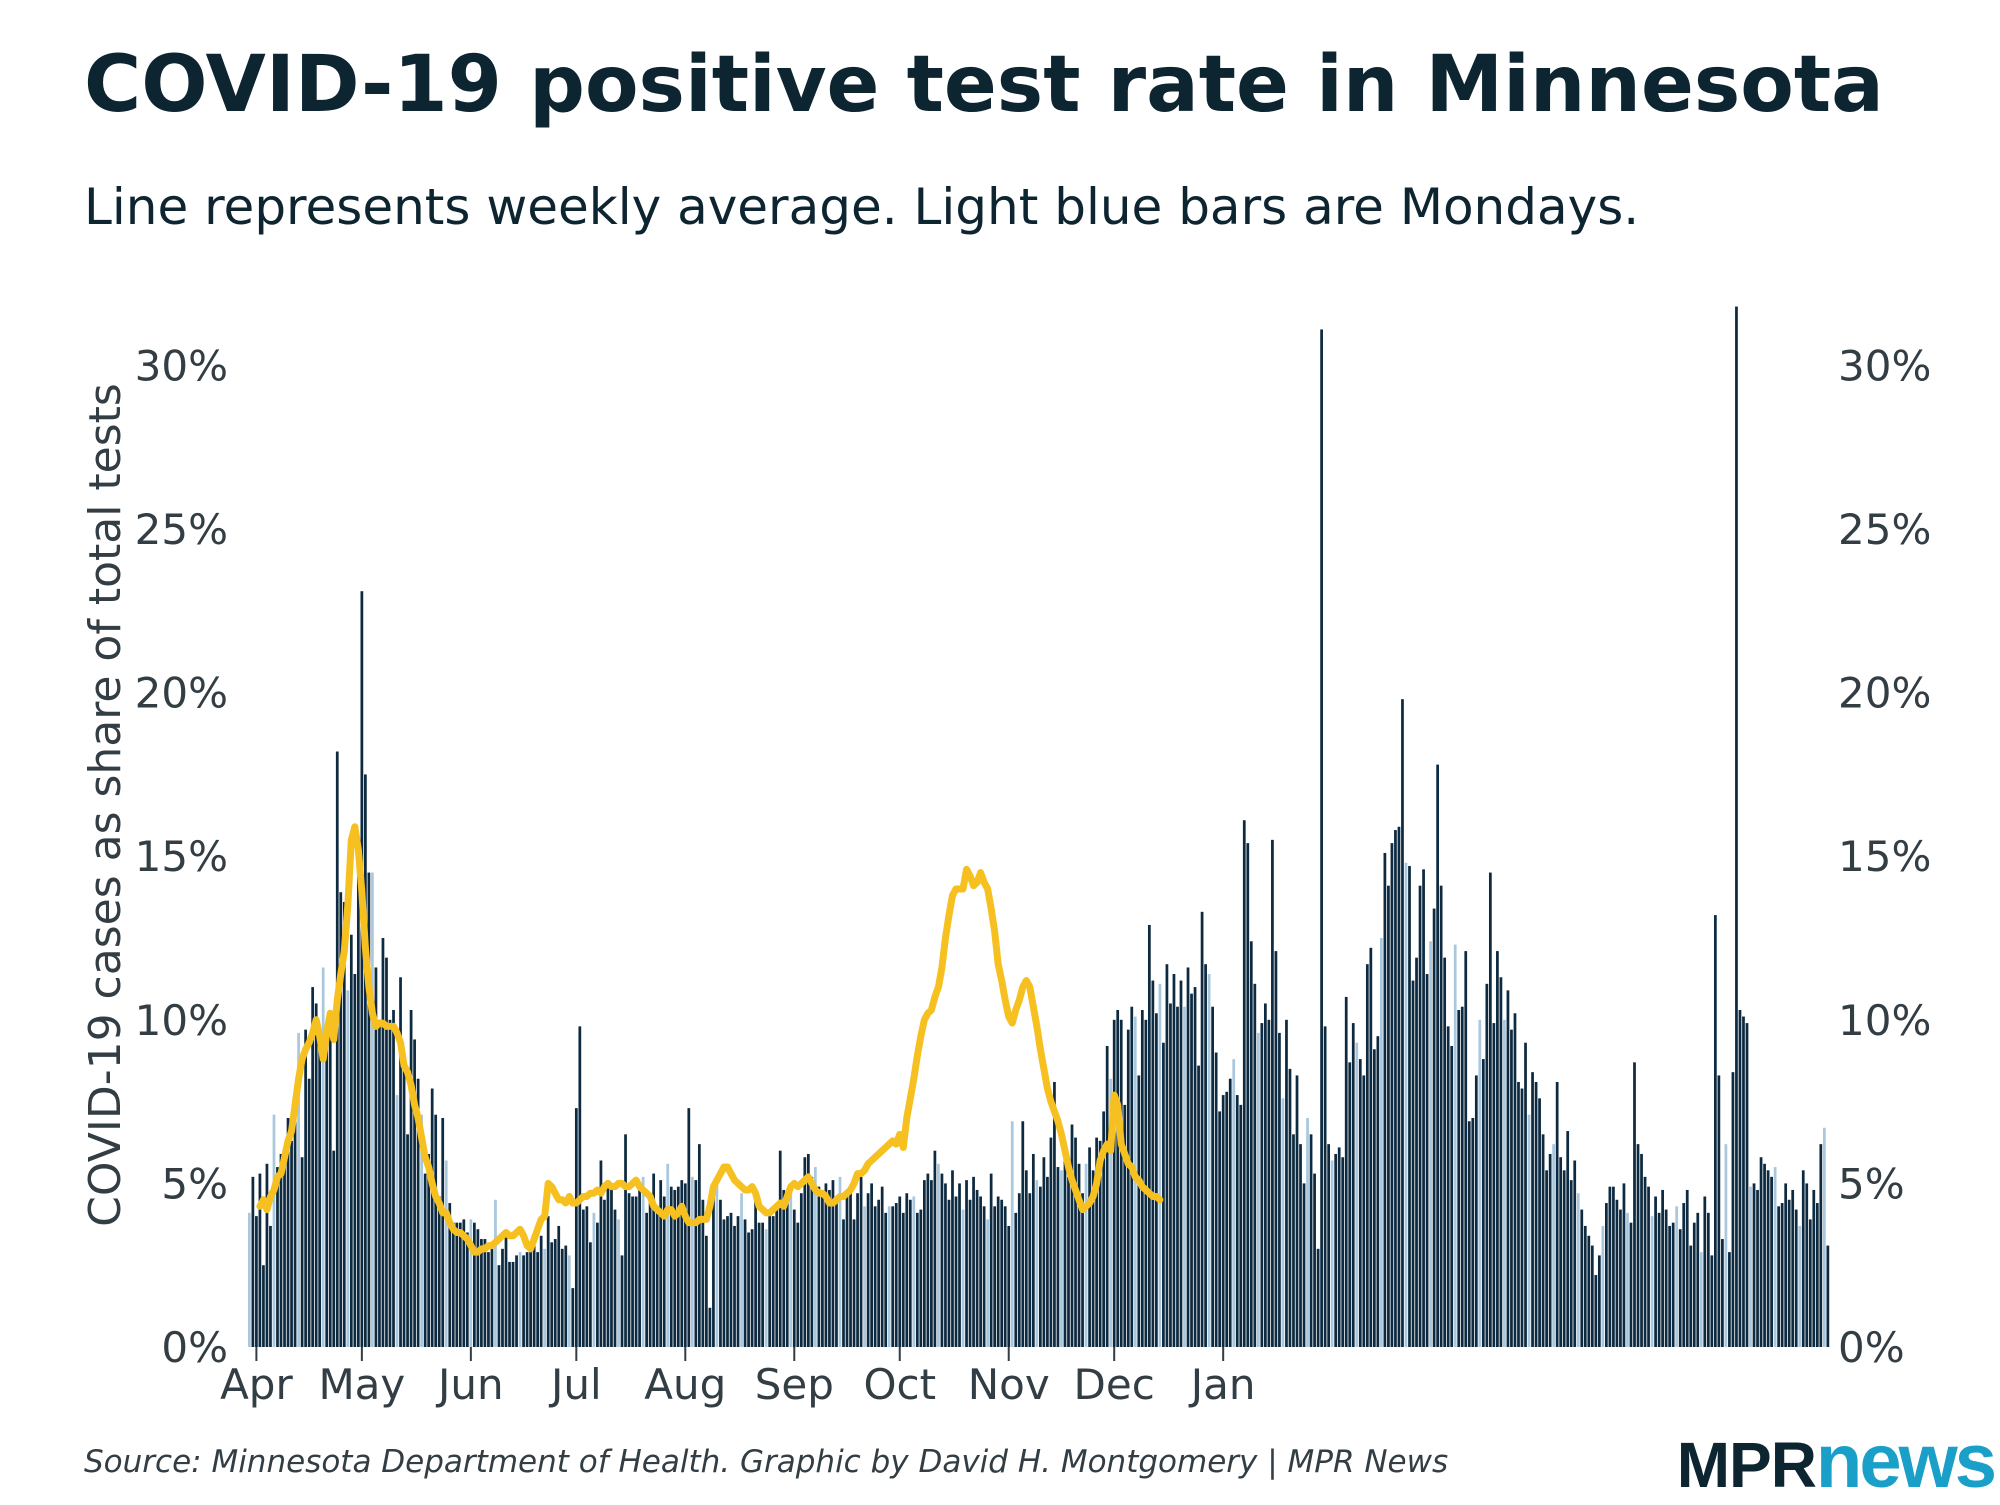 Image resolution: width=2000 pixels, height=1505 pixels. Describe the element at coordinates (469, 1384) in the screenshot. I see `x-tick-label: Jun` at that location.